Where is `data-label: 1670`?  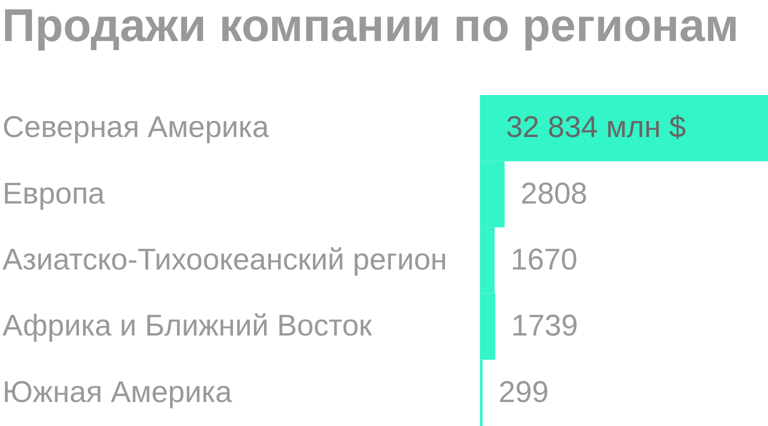
data-label: 1670 is located at coordinates (544, 260).